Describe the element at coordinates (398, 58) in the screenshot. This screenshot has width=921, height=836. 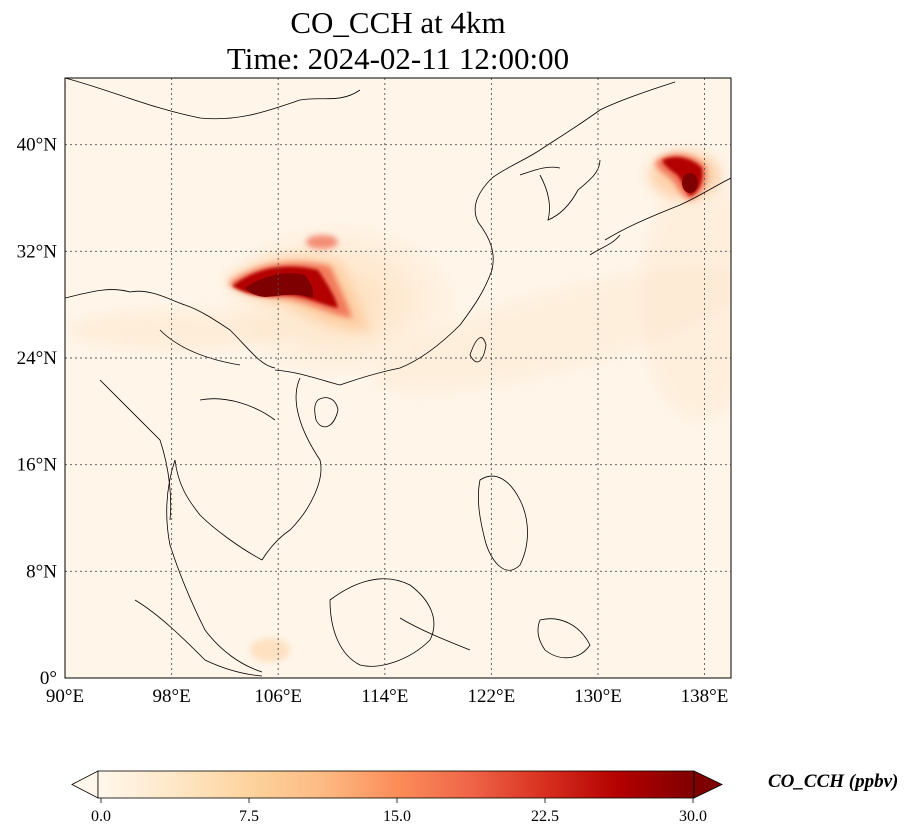
I see `map-subtitle-time: Time: 2024-02-11 12:00:00` at that location.